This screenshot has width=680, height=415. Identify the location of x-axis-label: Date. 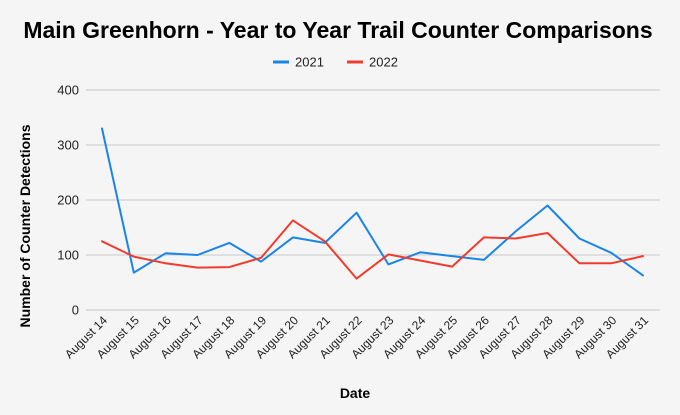
(355, 393).